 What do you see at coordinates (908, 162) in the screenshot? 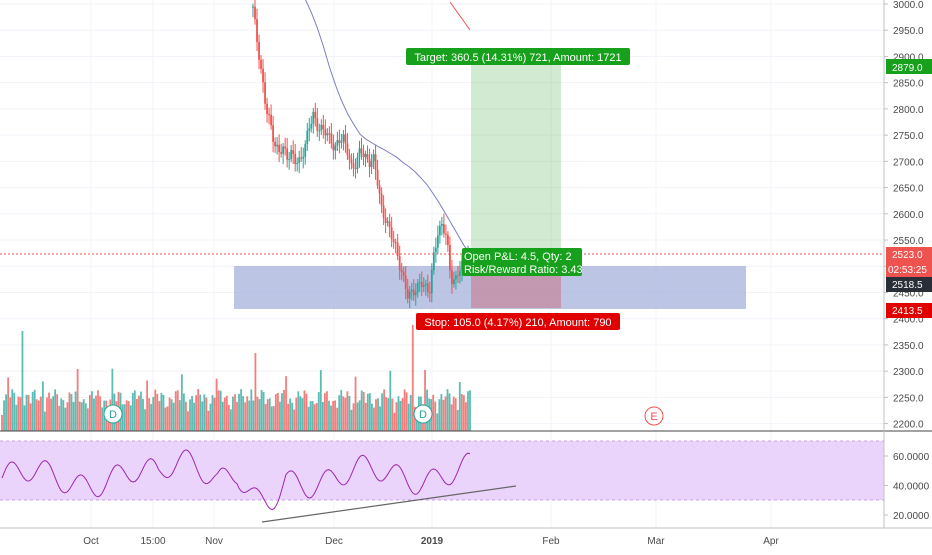
I see `price-tick-label: 2700.0` at bounding box center [908, 162].